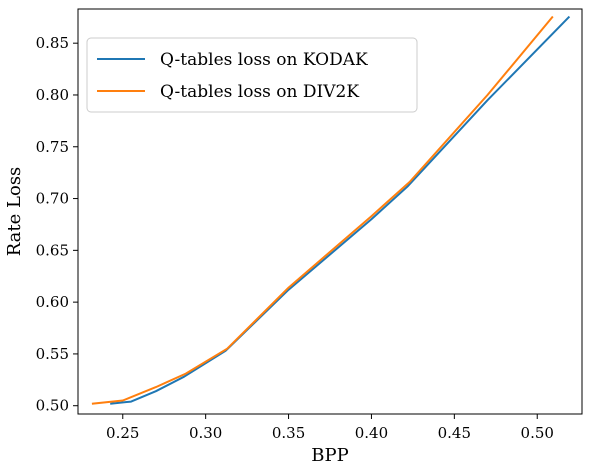  What do you see at coordinates (52, 354) in the screenshot?
I see `y-tick-label: 0.55` at bounding box center [52, 354].